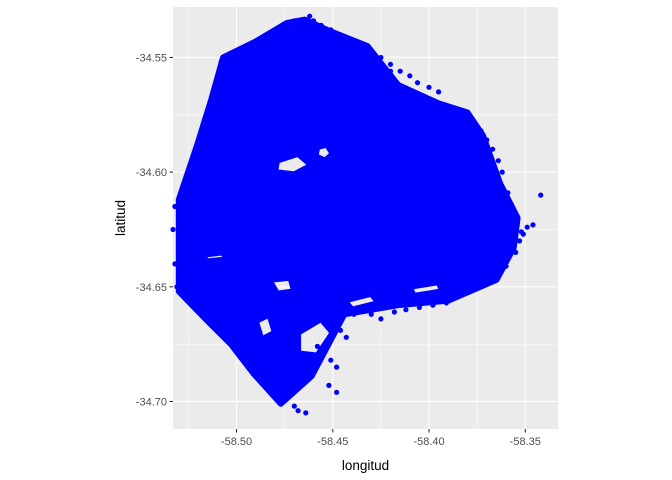 The width and height of the screenshot is (672, 480). I want to click on y-tick-label-1: -34.60, so click(151, 173).